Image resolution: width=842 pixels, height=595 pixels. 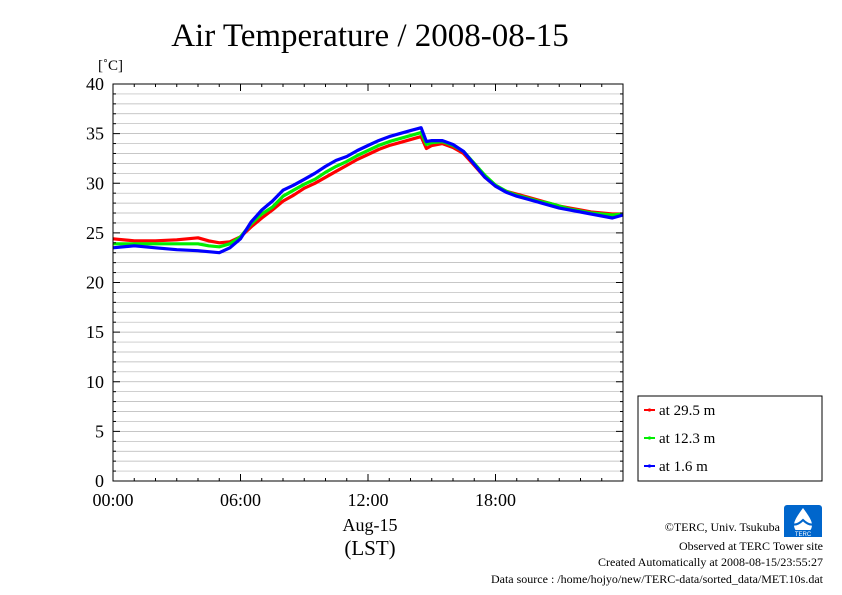 I want to click on y-tick-label: 25, so click(x=95, y=233).